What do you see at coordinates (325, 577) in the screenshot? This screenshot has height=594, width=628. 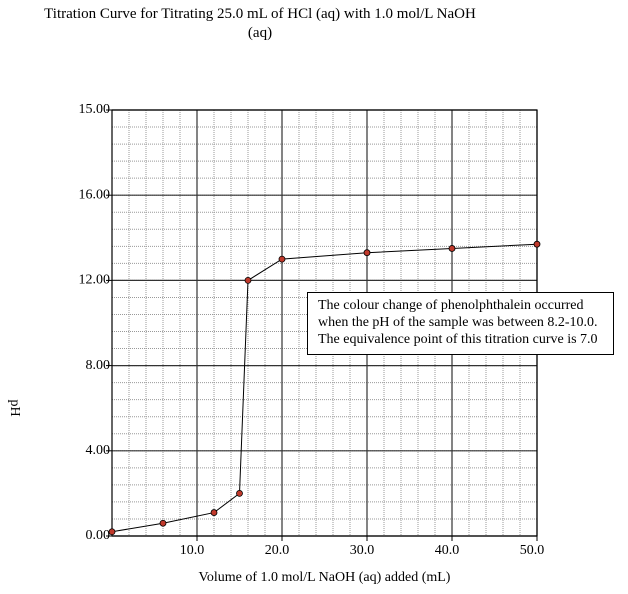 I see `x-axis-label: Volume of 1.0 mol/L NaOH (aq) added (mL)` at bounding box center [325, 577].